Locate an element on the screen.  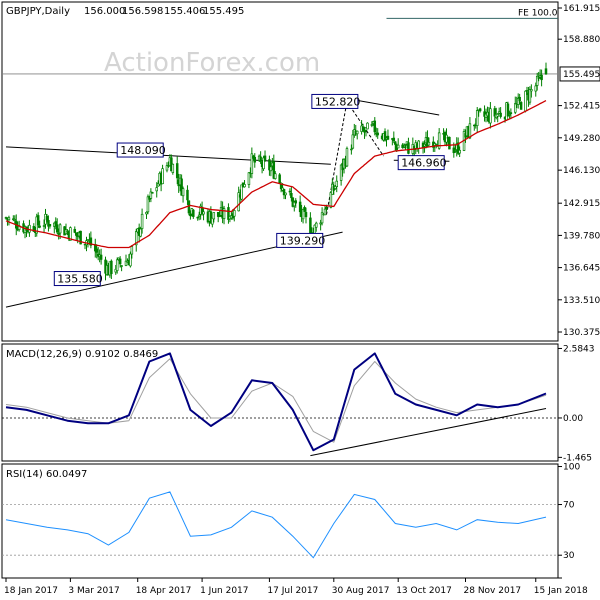
macd-tick-label: 0.00 is located at coordinates (573, 419).